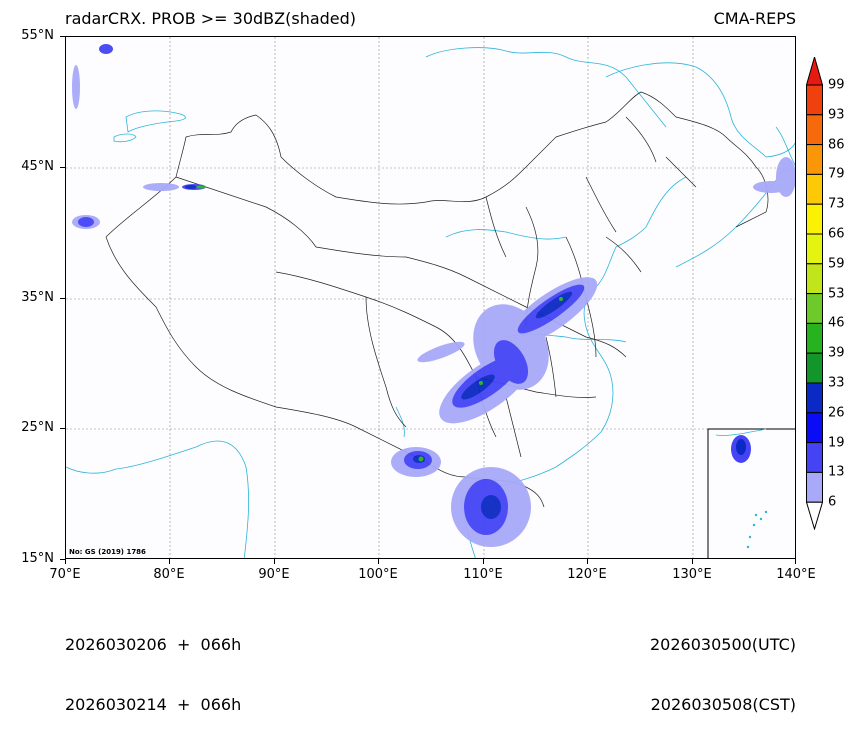  Describe the element at coordinates (483, 574) in the screenshot. I see `x-tick-110e: 110°E` at that location.